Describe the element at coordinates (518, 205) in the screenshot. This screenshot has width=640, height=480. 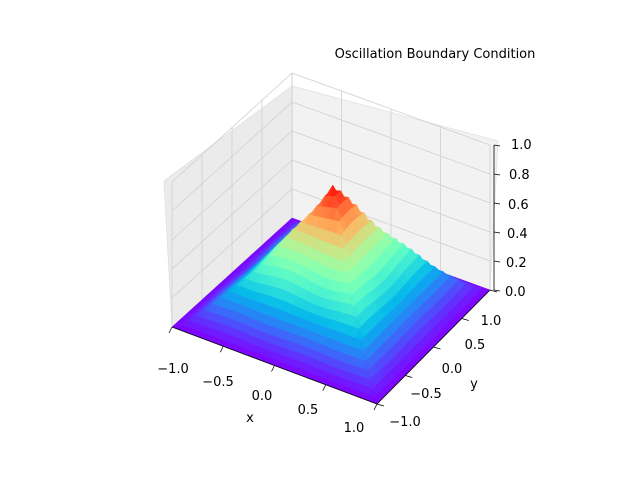
I see `z-tick-label: 0.6` at that location.